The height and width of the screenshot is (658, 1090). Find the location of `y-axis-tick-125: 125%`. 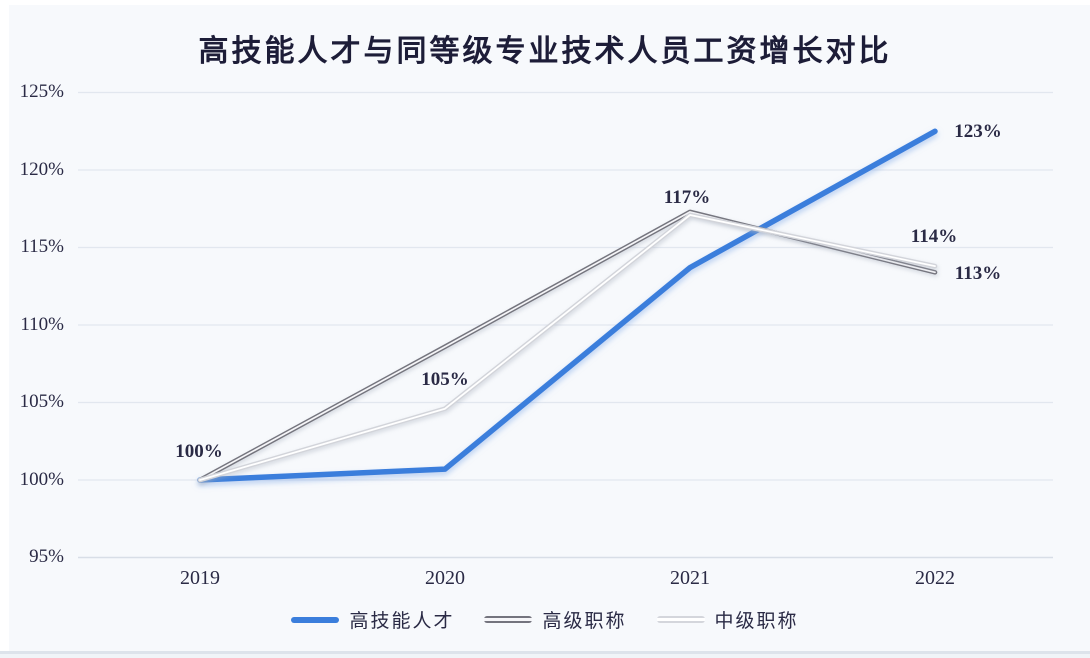

y-axis-tick-125: 125% is located at coordinates (41, 91).